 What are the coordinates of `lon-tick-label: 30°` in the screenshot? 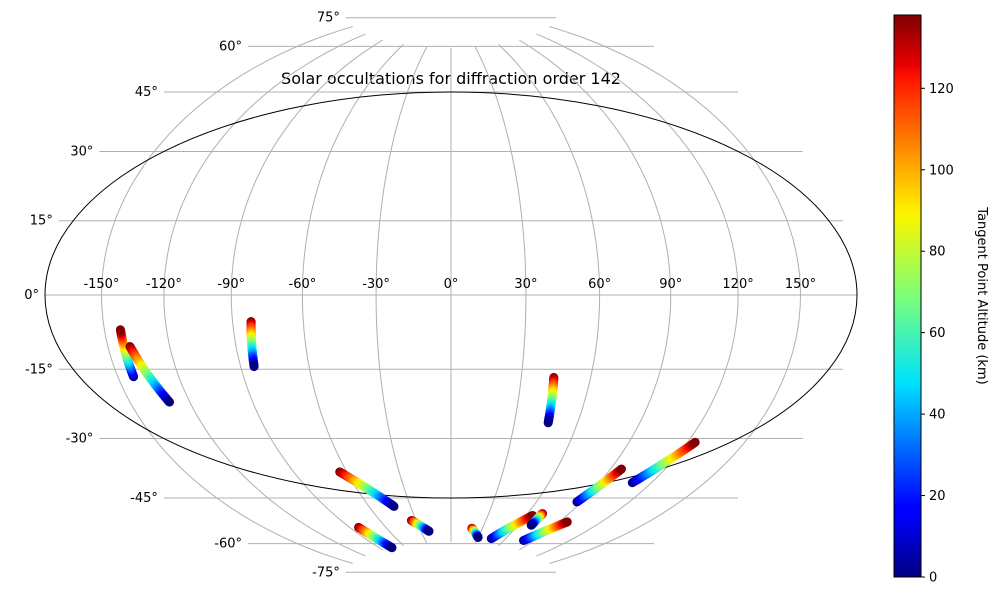 It's located at (525, 284).